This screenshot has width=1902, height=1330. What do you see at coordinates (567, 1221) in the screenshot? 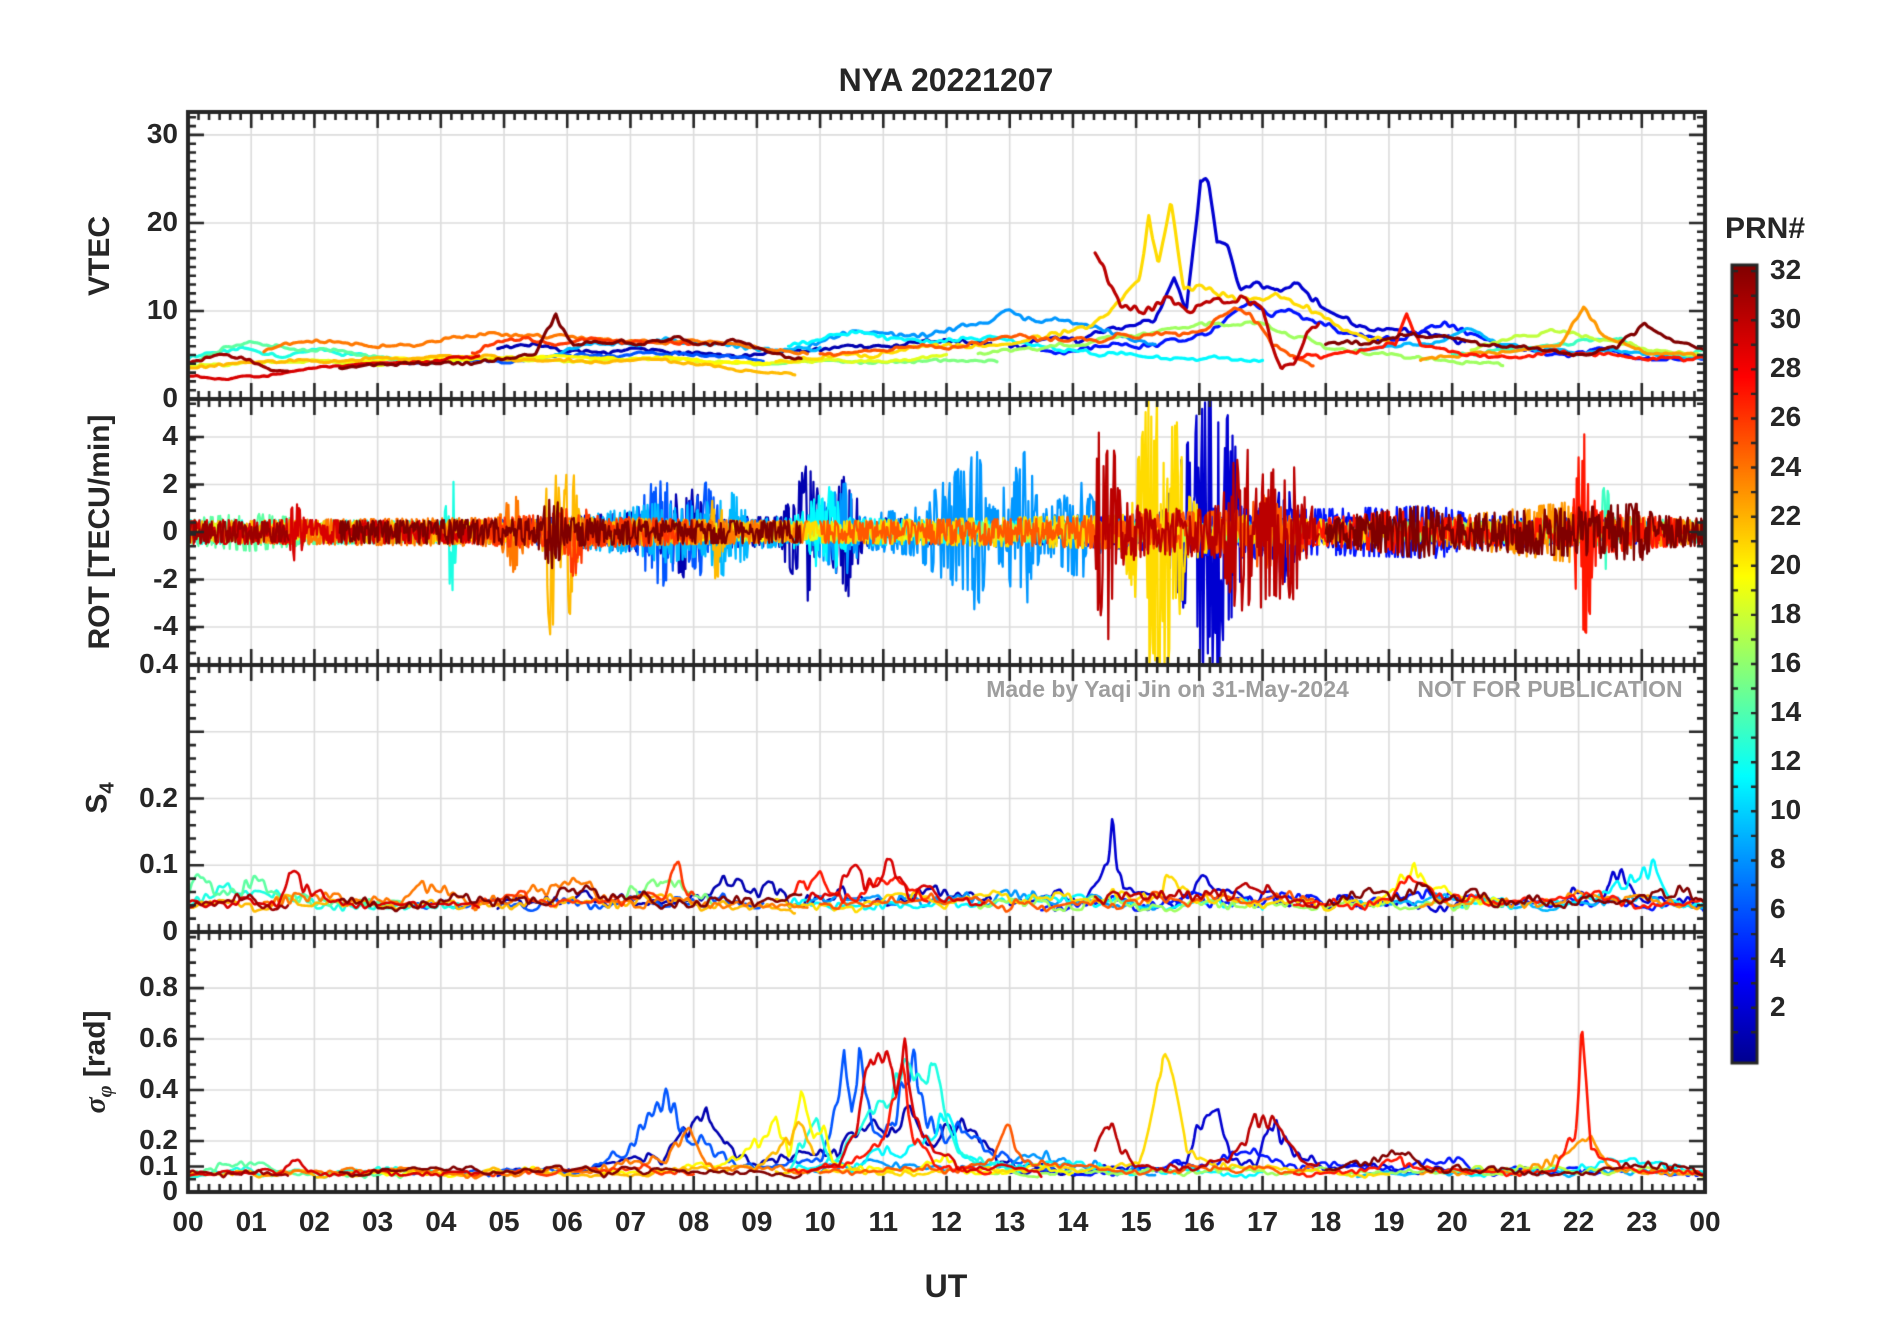
I see `x-tick-label: 06` at bounding box center [567, 1221].